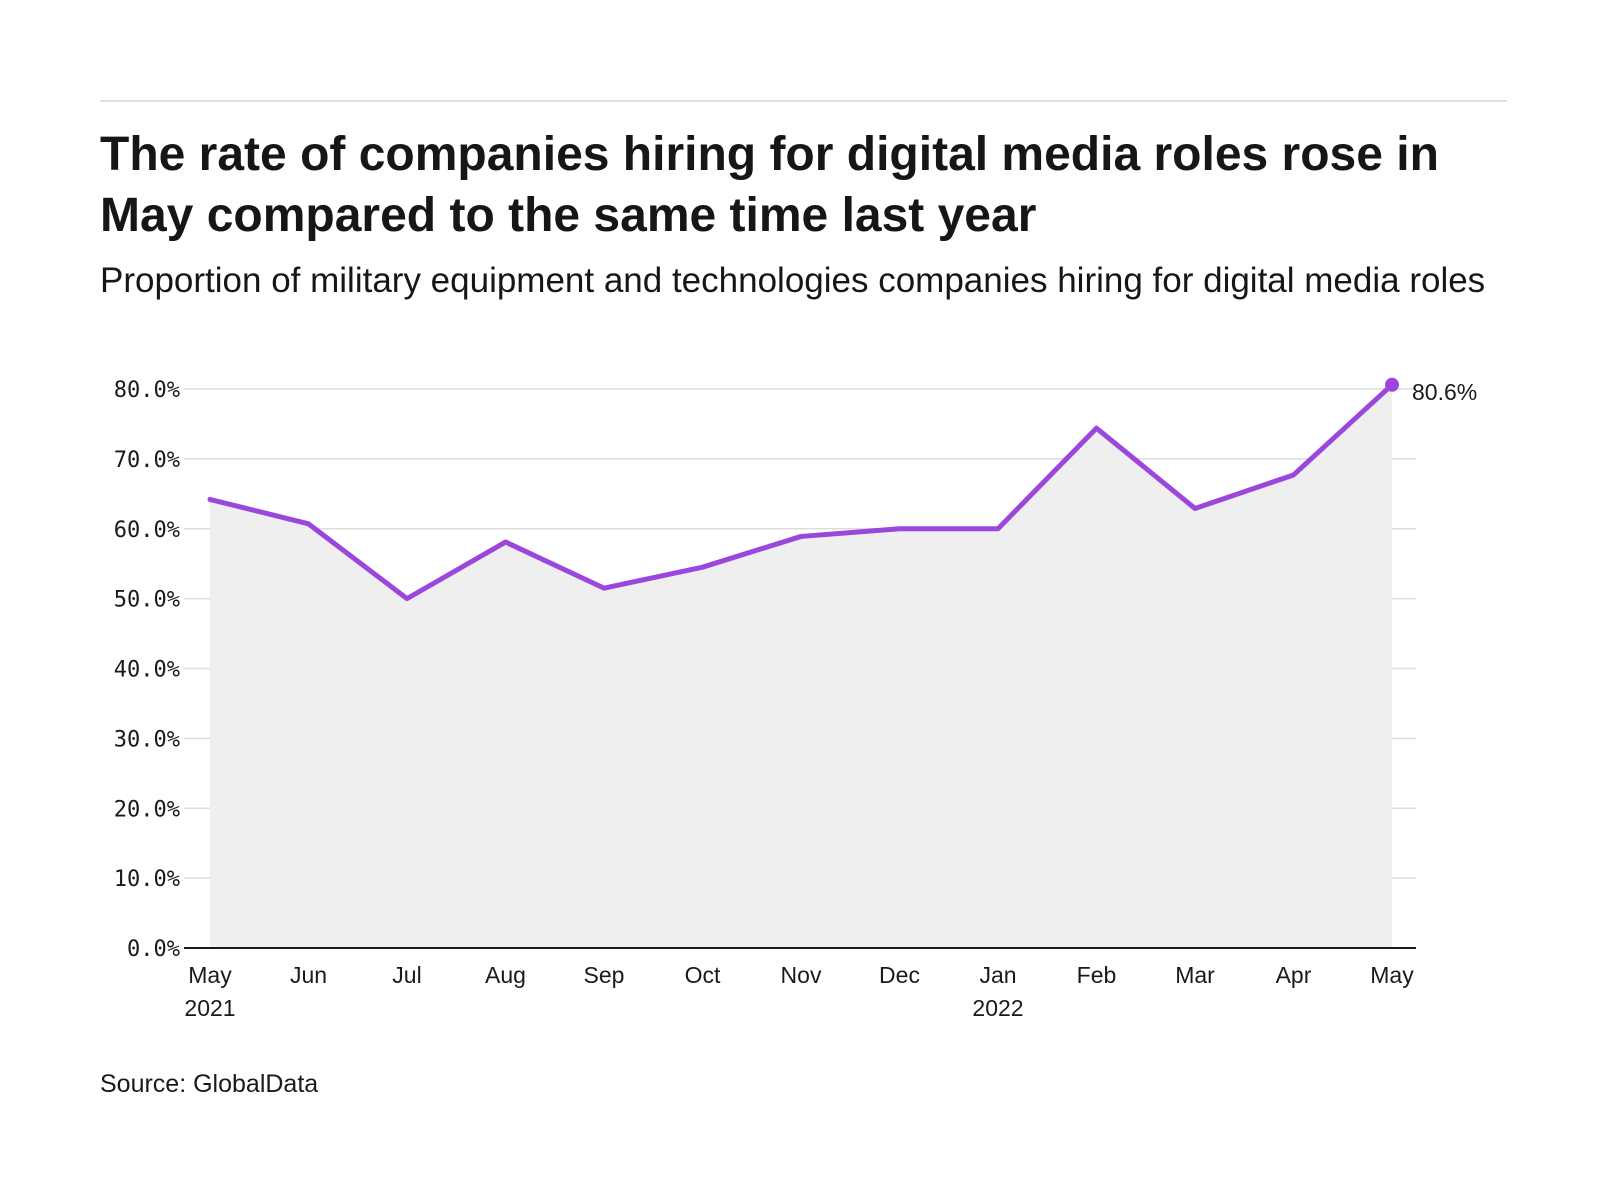  What do you see at coordinates (1195, 975) in the screenshot?
I see `x-tick-label: Mar` at bounding box center [1195, 975].